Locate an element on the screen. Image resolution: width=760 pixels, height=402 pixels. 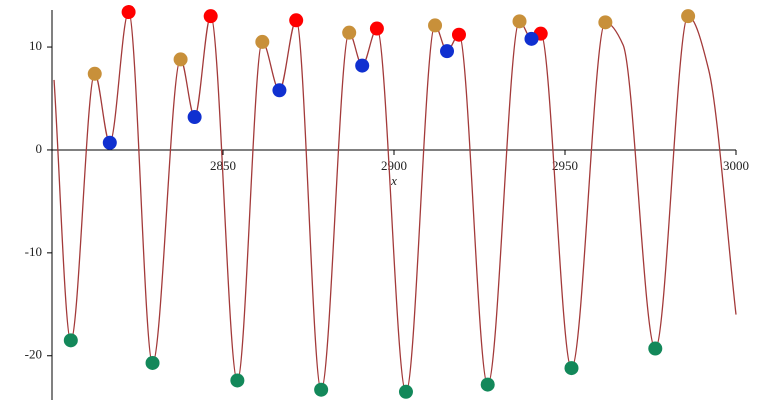
x-tick-label: 2950 is located at coordinates (565, 165).